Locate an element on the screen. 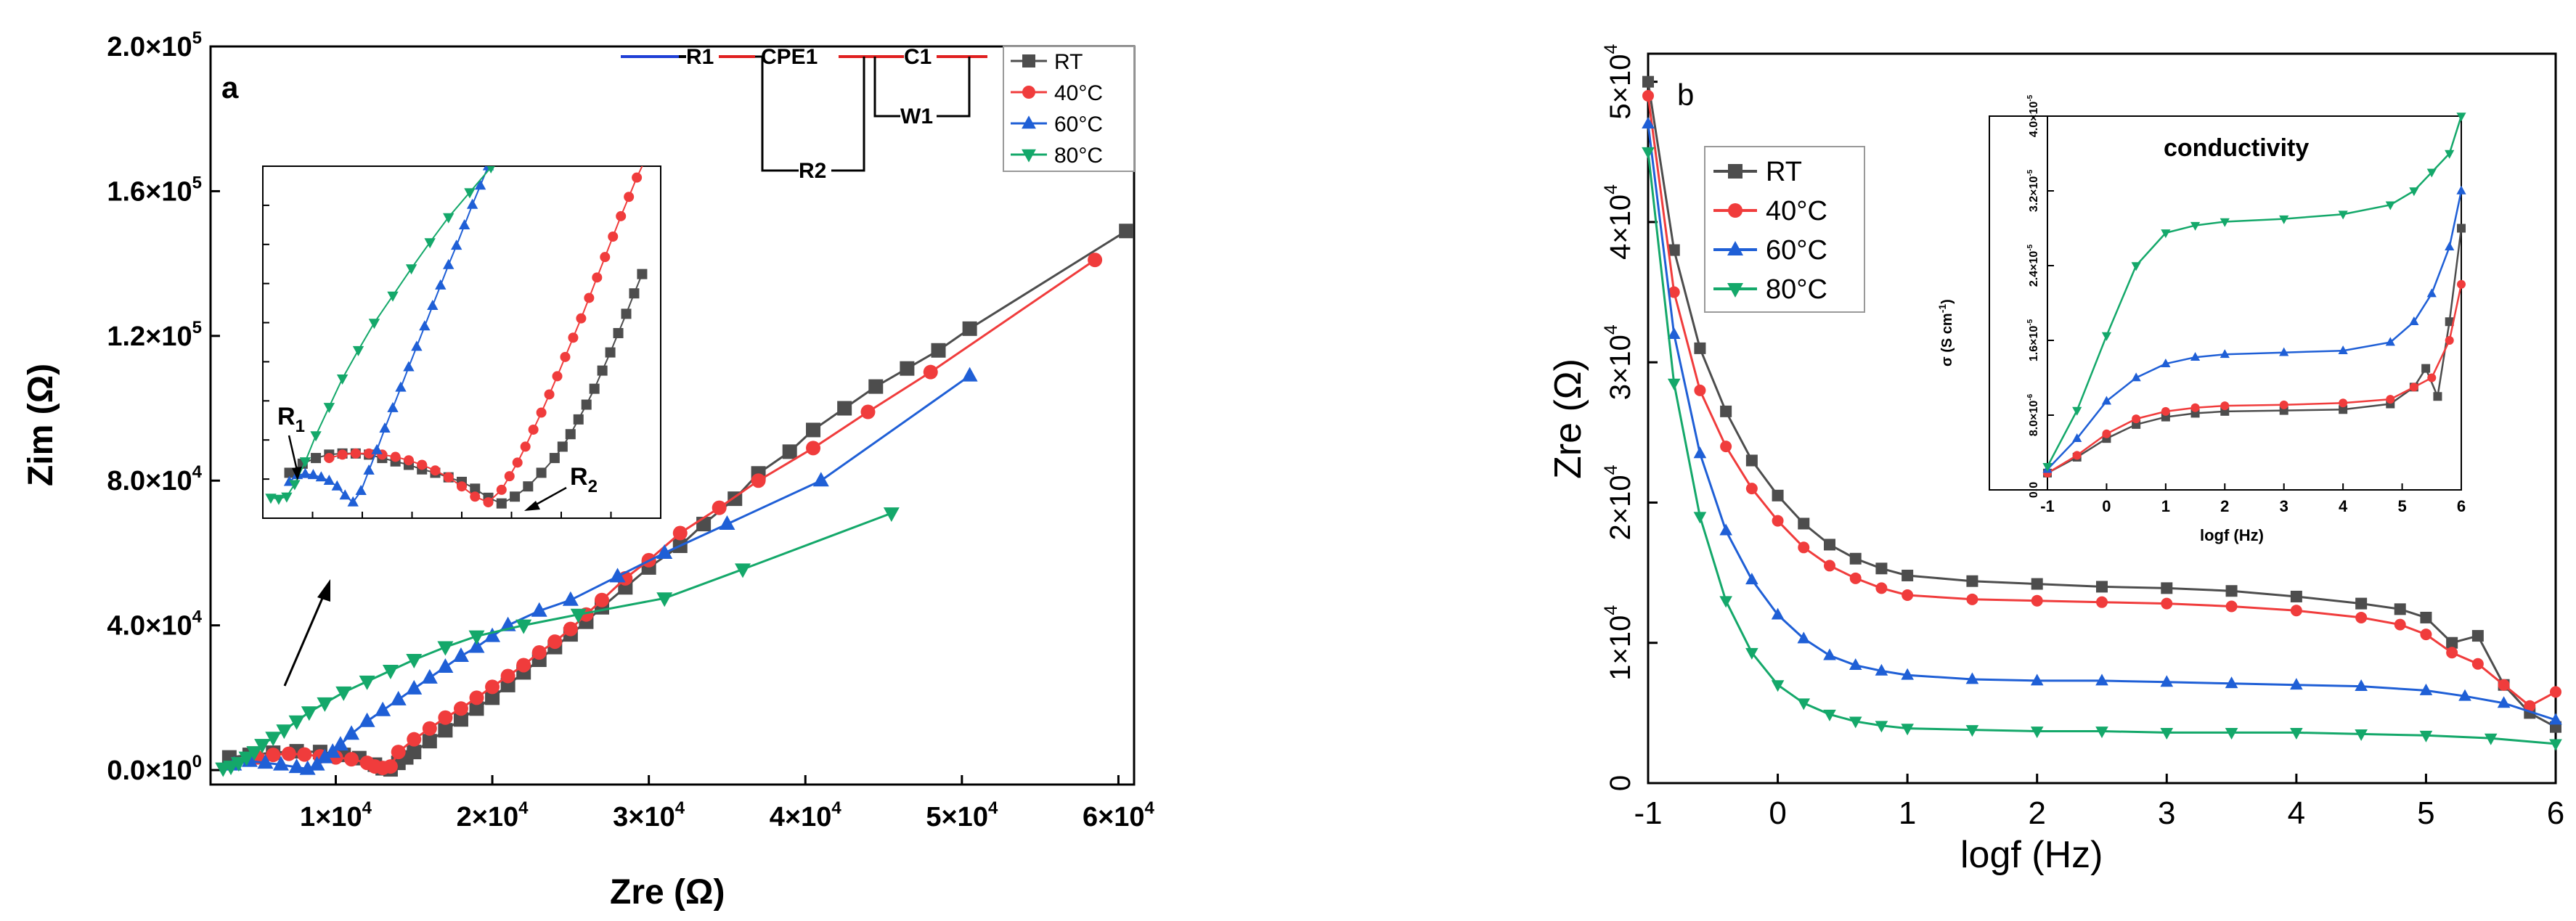 The height and width of the screenshot is (921, 2576). panel-b-inset-frame is located at coordinates (2225, 303).